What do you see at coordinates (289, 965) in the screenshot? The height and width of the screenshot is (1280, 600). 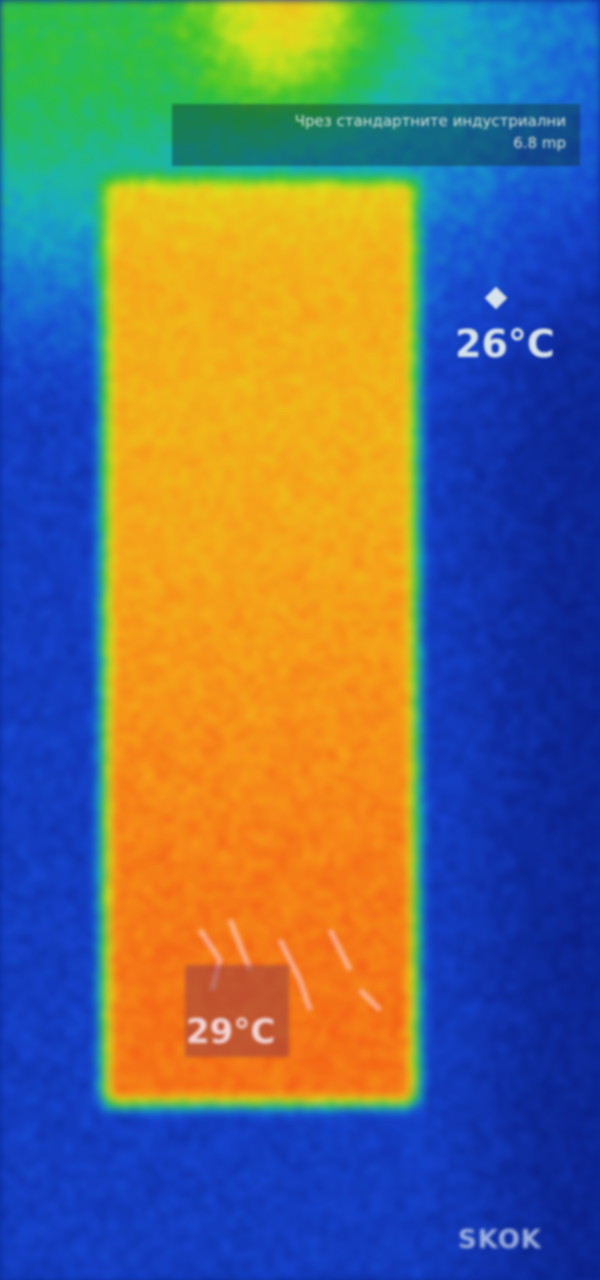 I see `hot-streaks-overlay` at bounding box center [289, 965].